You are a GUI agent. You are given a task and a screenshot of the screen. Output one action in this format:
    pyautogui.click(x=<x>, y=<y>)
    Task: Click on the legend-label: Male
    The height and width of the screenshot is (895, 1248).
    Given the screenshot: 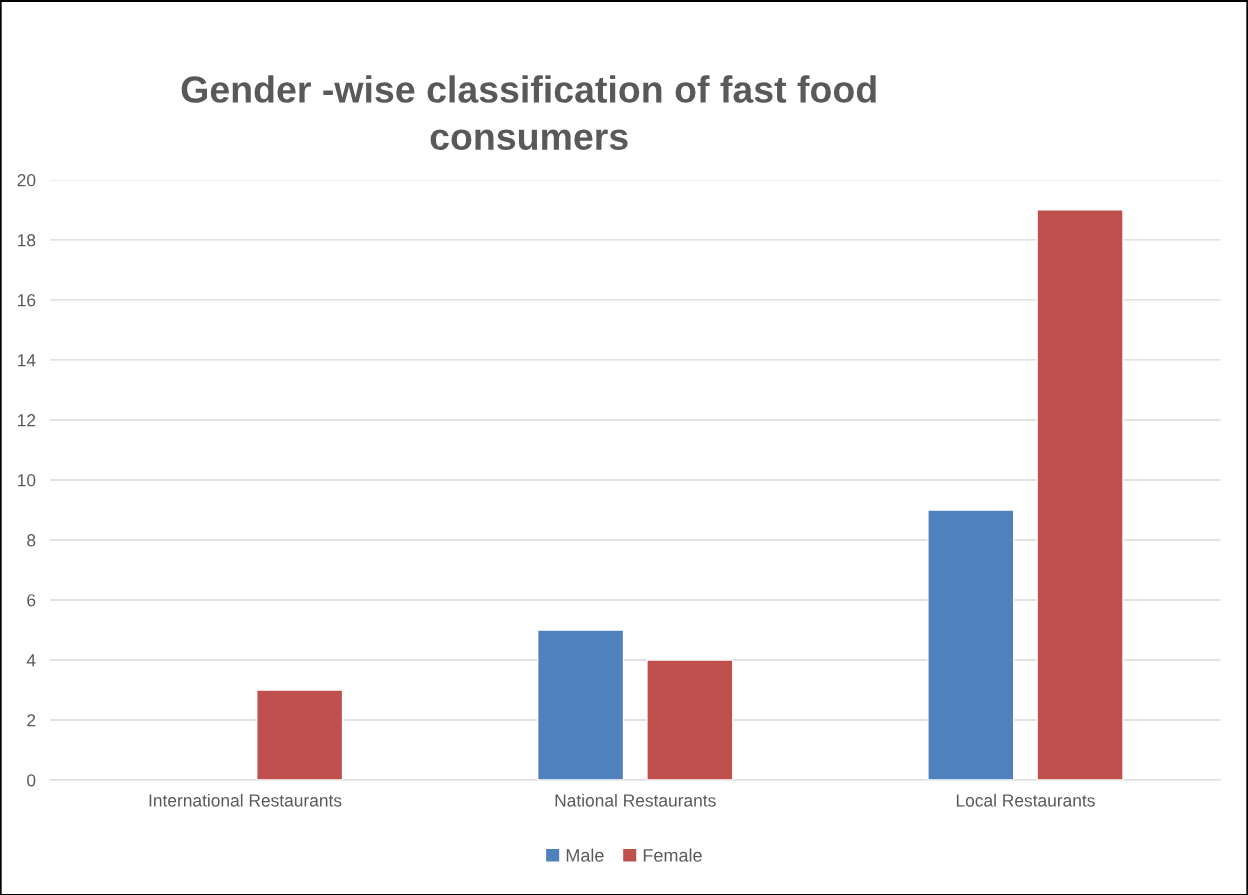 What is the action you would take?
    pyautogui.click(x=585, y=855)
    